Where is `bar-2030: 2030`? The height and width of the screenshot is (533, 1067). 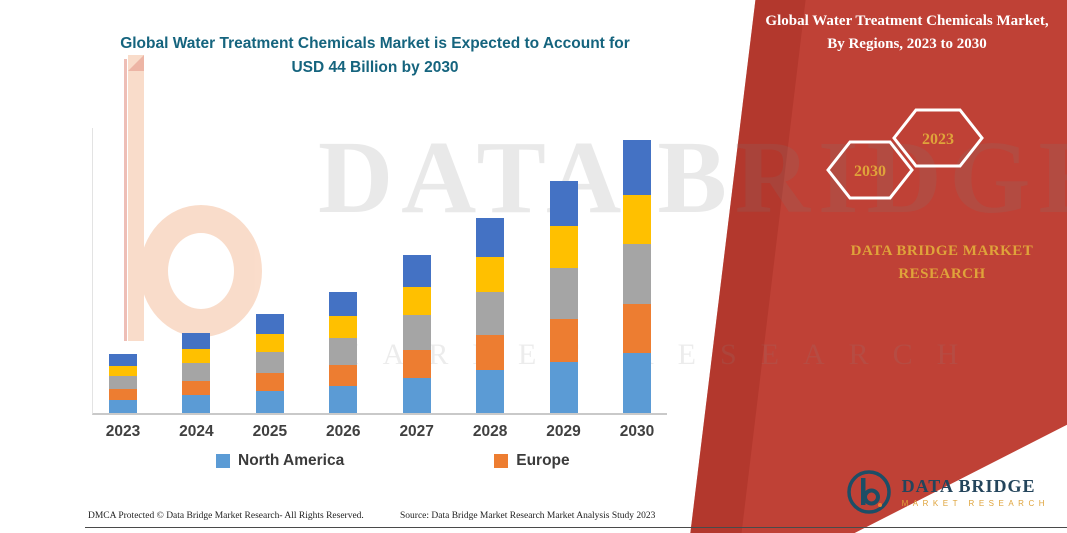 bar-2030: 2030 is located at coordinates (637, 290).